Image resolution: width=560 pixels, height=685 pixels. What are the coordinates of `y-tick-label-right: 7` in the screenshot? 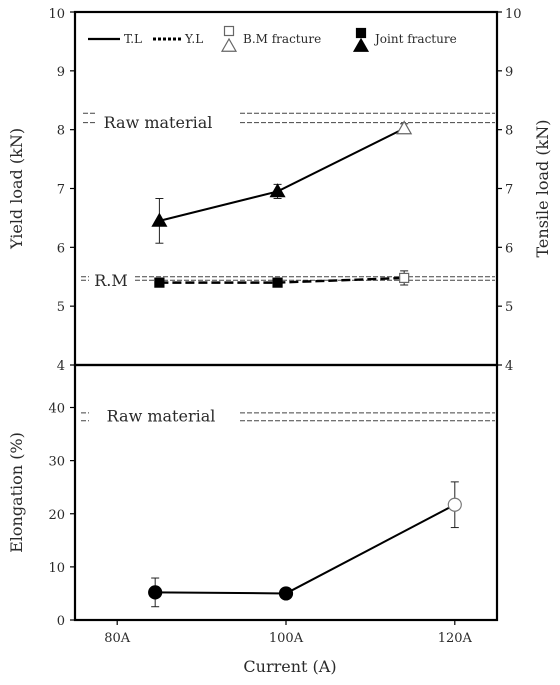 It's located at (509, 190).